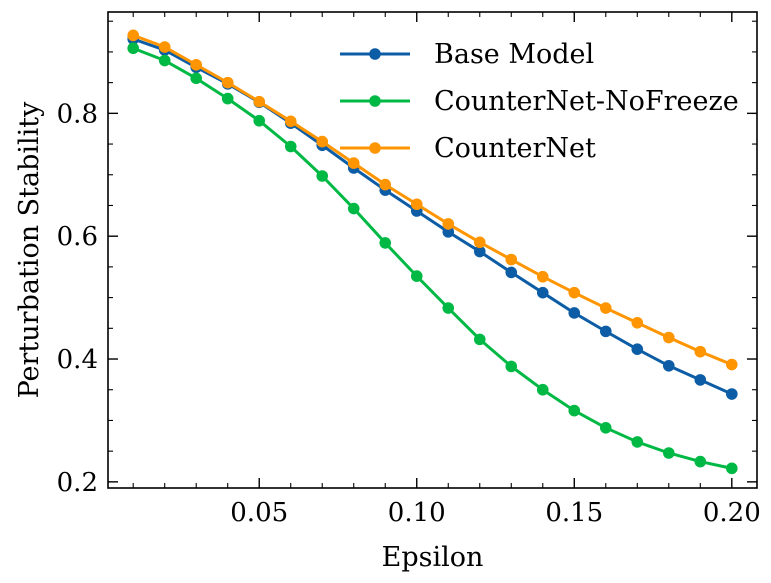 The height and width of the screenshot is (583, 771). I want to click on x-tick-label: 0.10, so click(417, 513).